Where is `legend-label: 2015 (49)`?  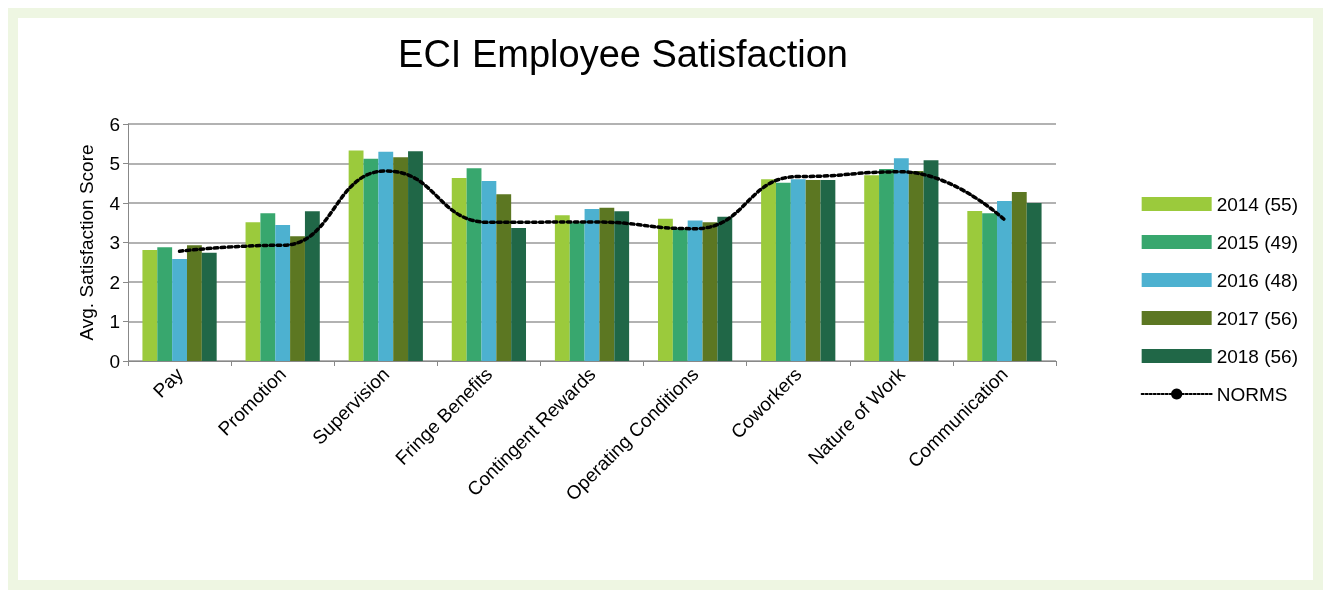 legend-label: 2015 (49) is located at coordinates (1257, 242).